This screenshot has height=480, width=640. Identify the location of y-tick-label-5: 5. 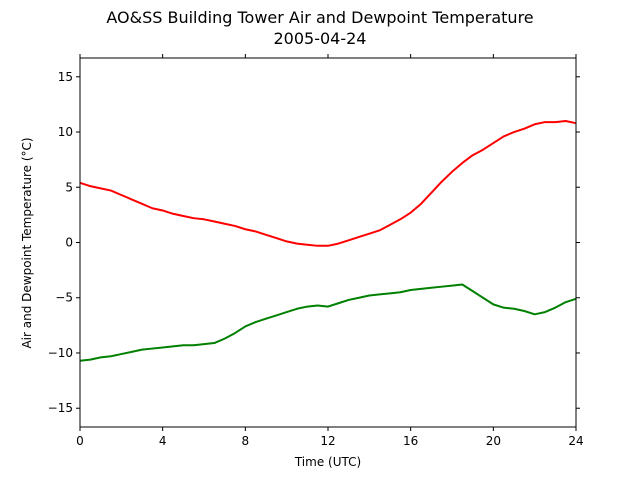
(69, 187).